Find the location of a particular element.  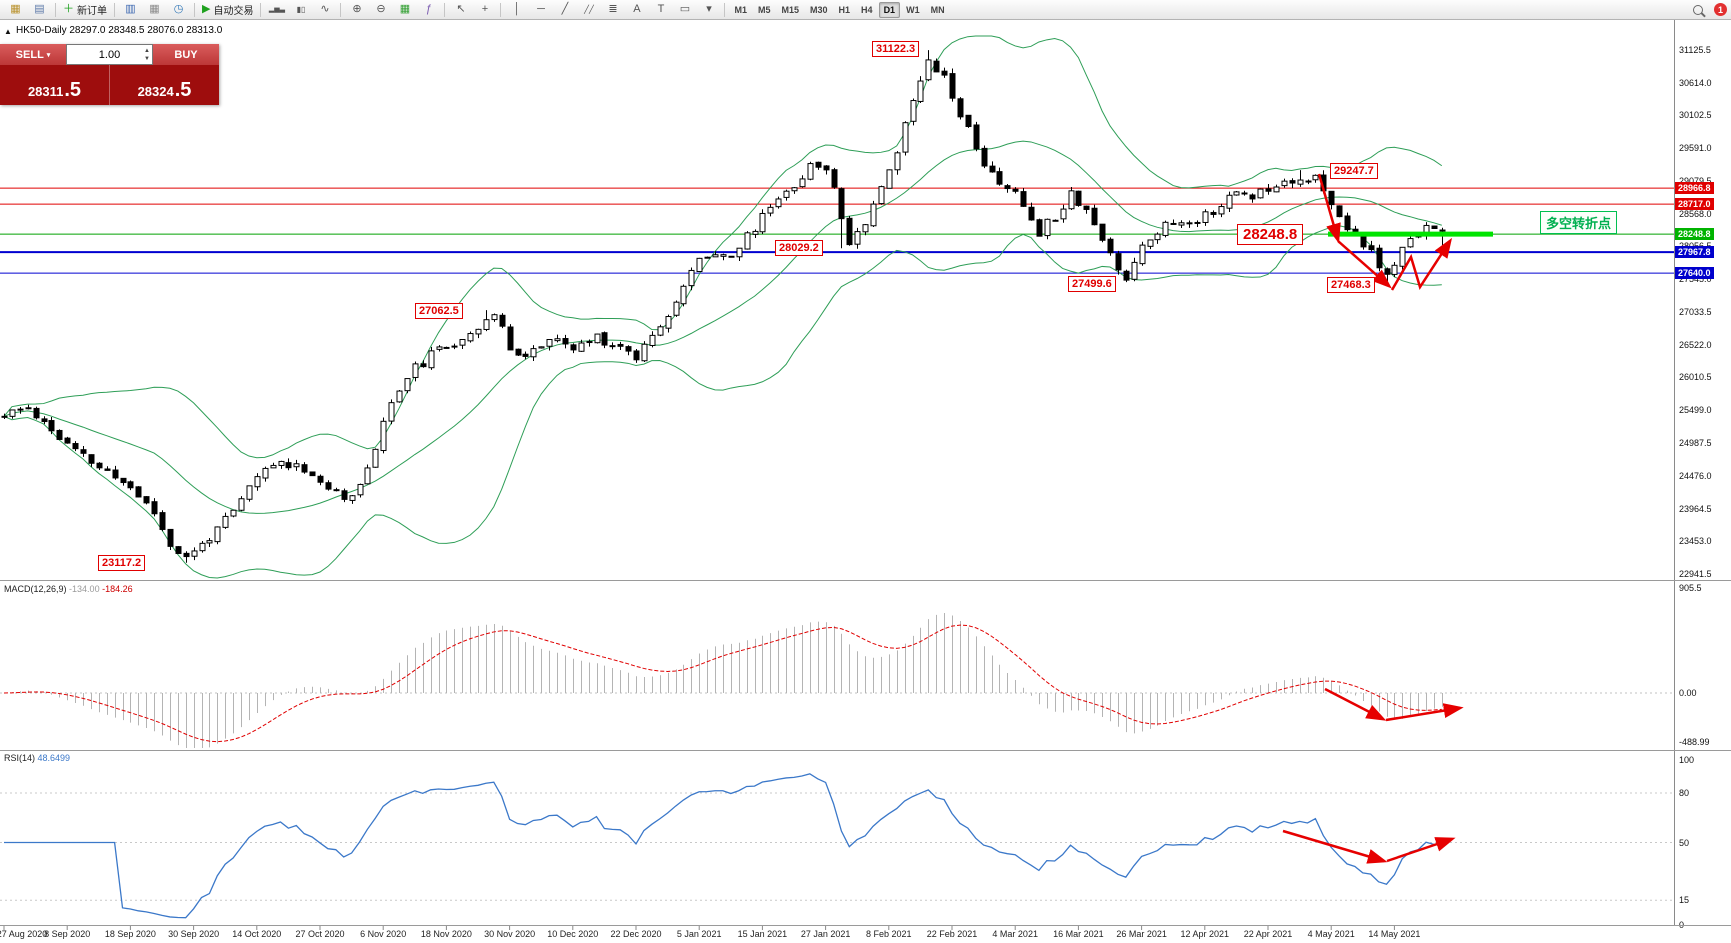

date-axis-label: 4 Mar 2021 is located at coordinates (1015, 934).